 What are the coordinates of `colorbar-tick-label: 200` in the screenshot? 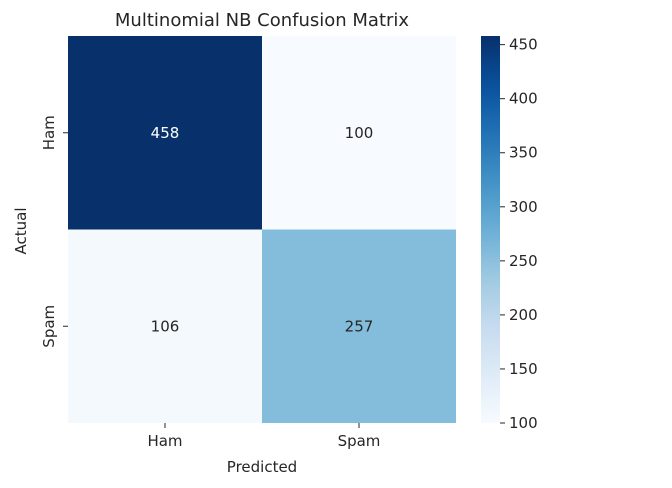 It's located at (523, 315).